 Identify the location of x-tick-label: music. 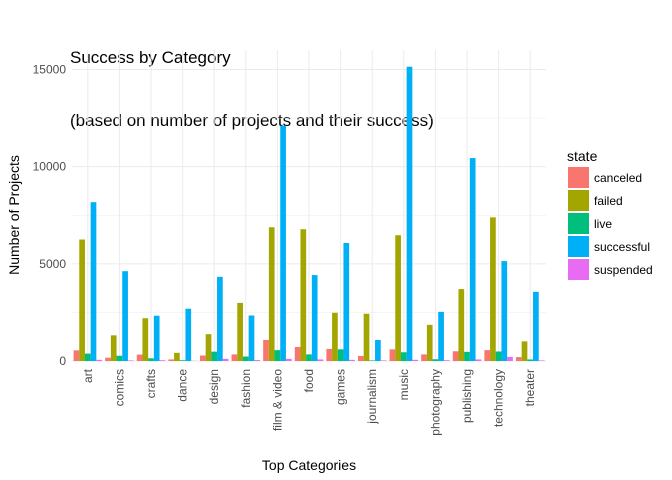
(404, 384).